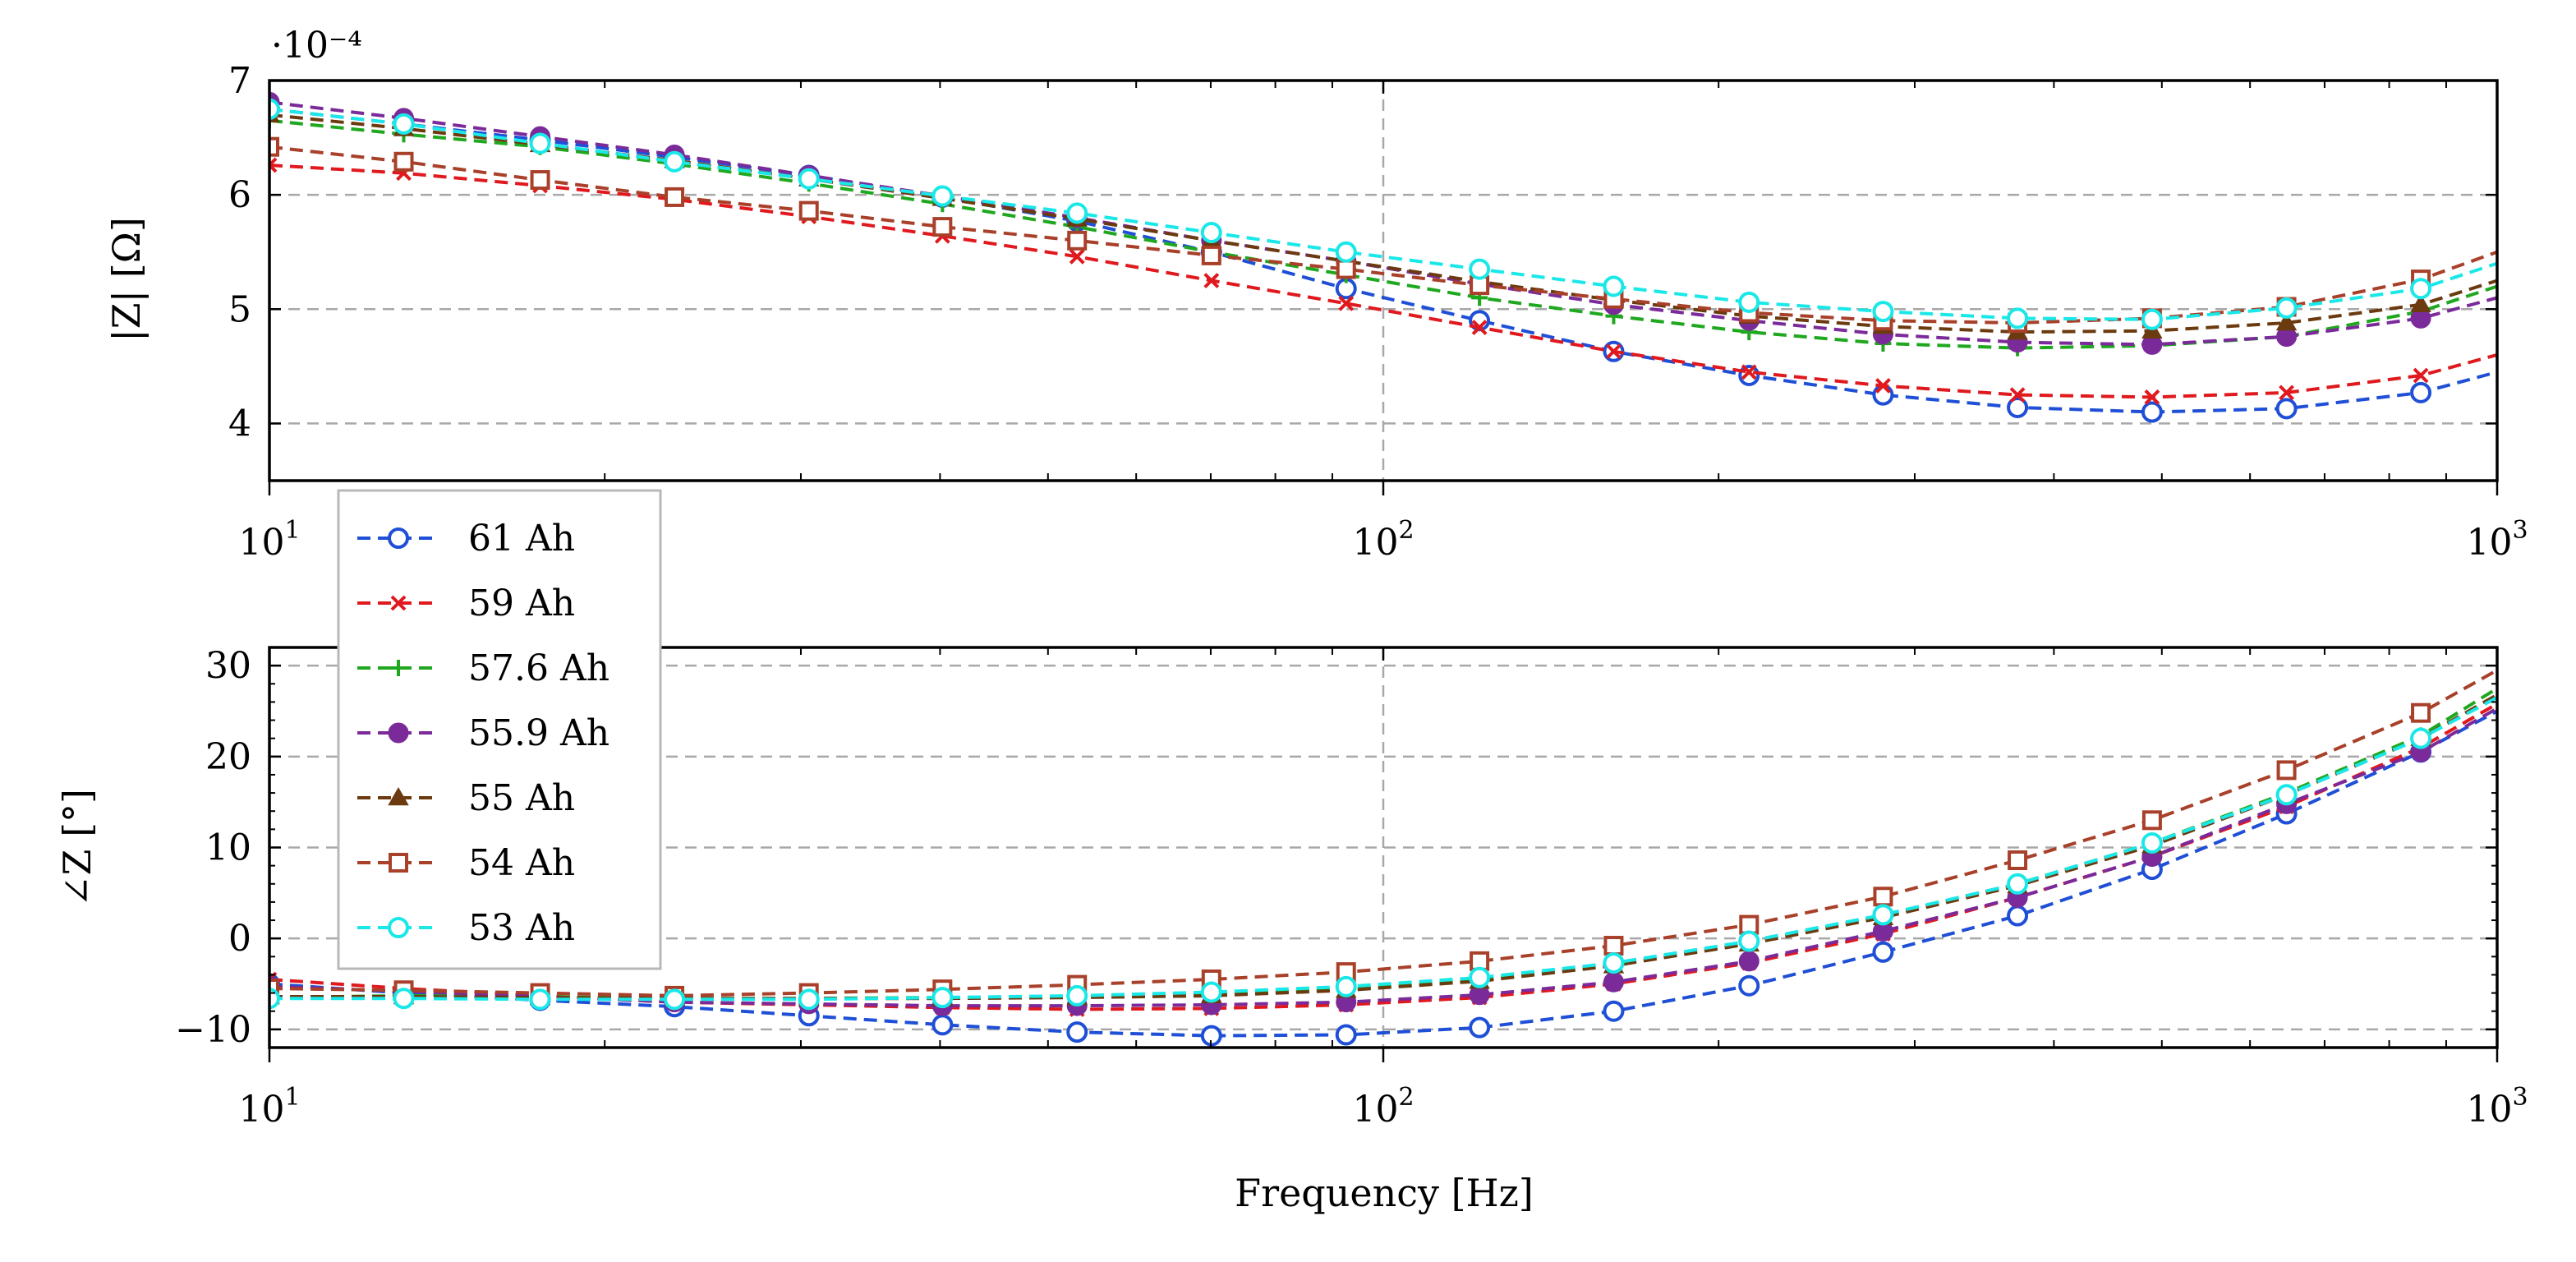 Image resolution: width=2576 pixels, height=1262 pixels. Describe the element at coordinates (239, 424) in the screenshot. I see `y-tick-label: 4` at that location.